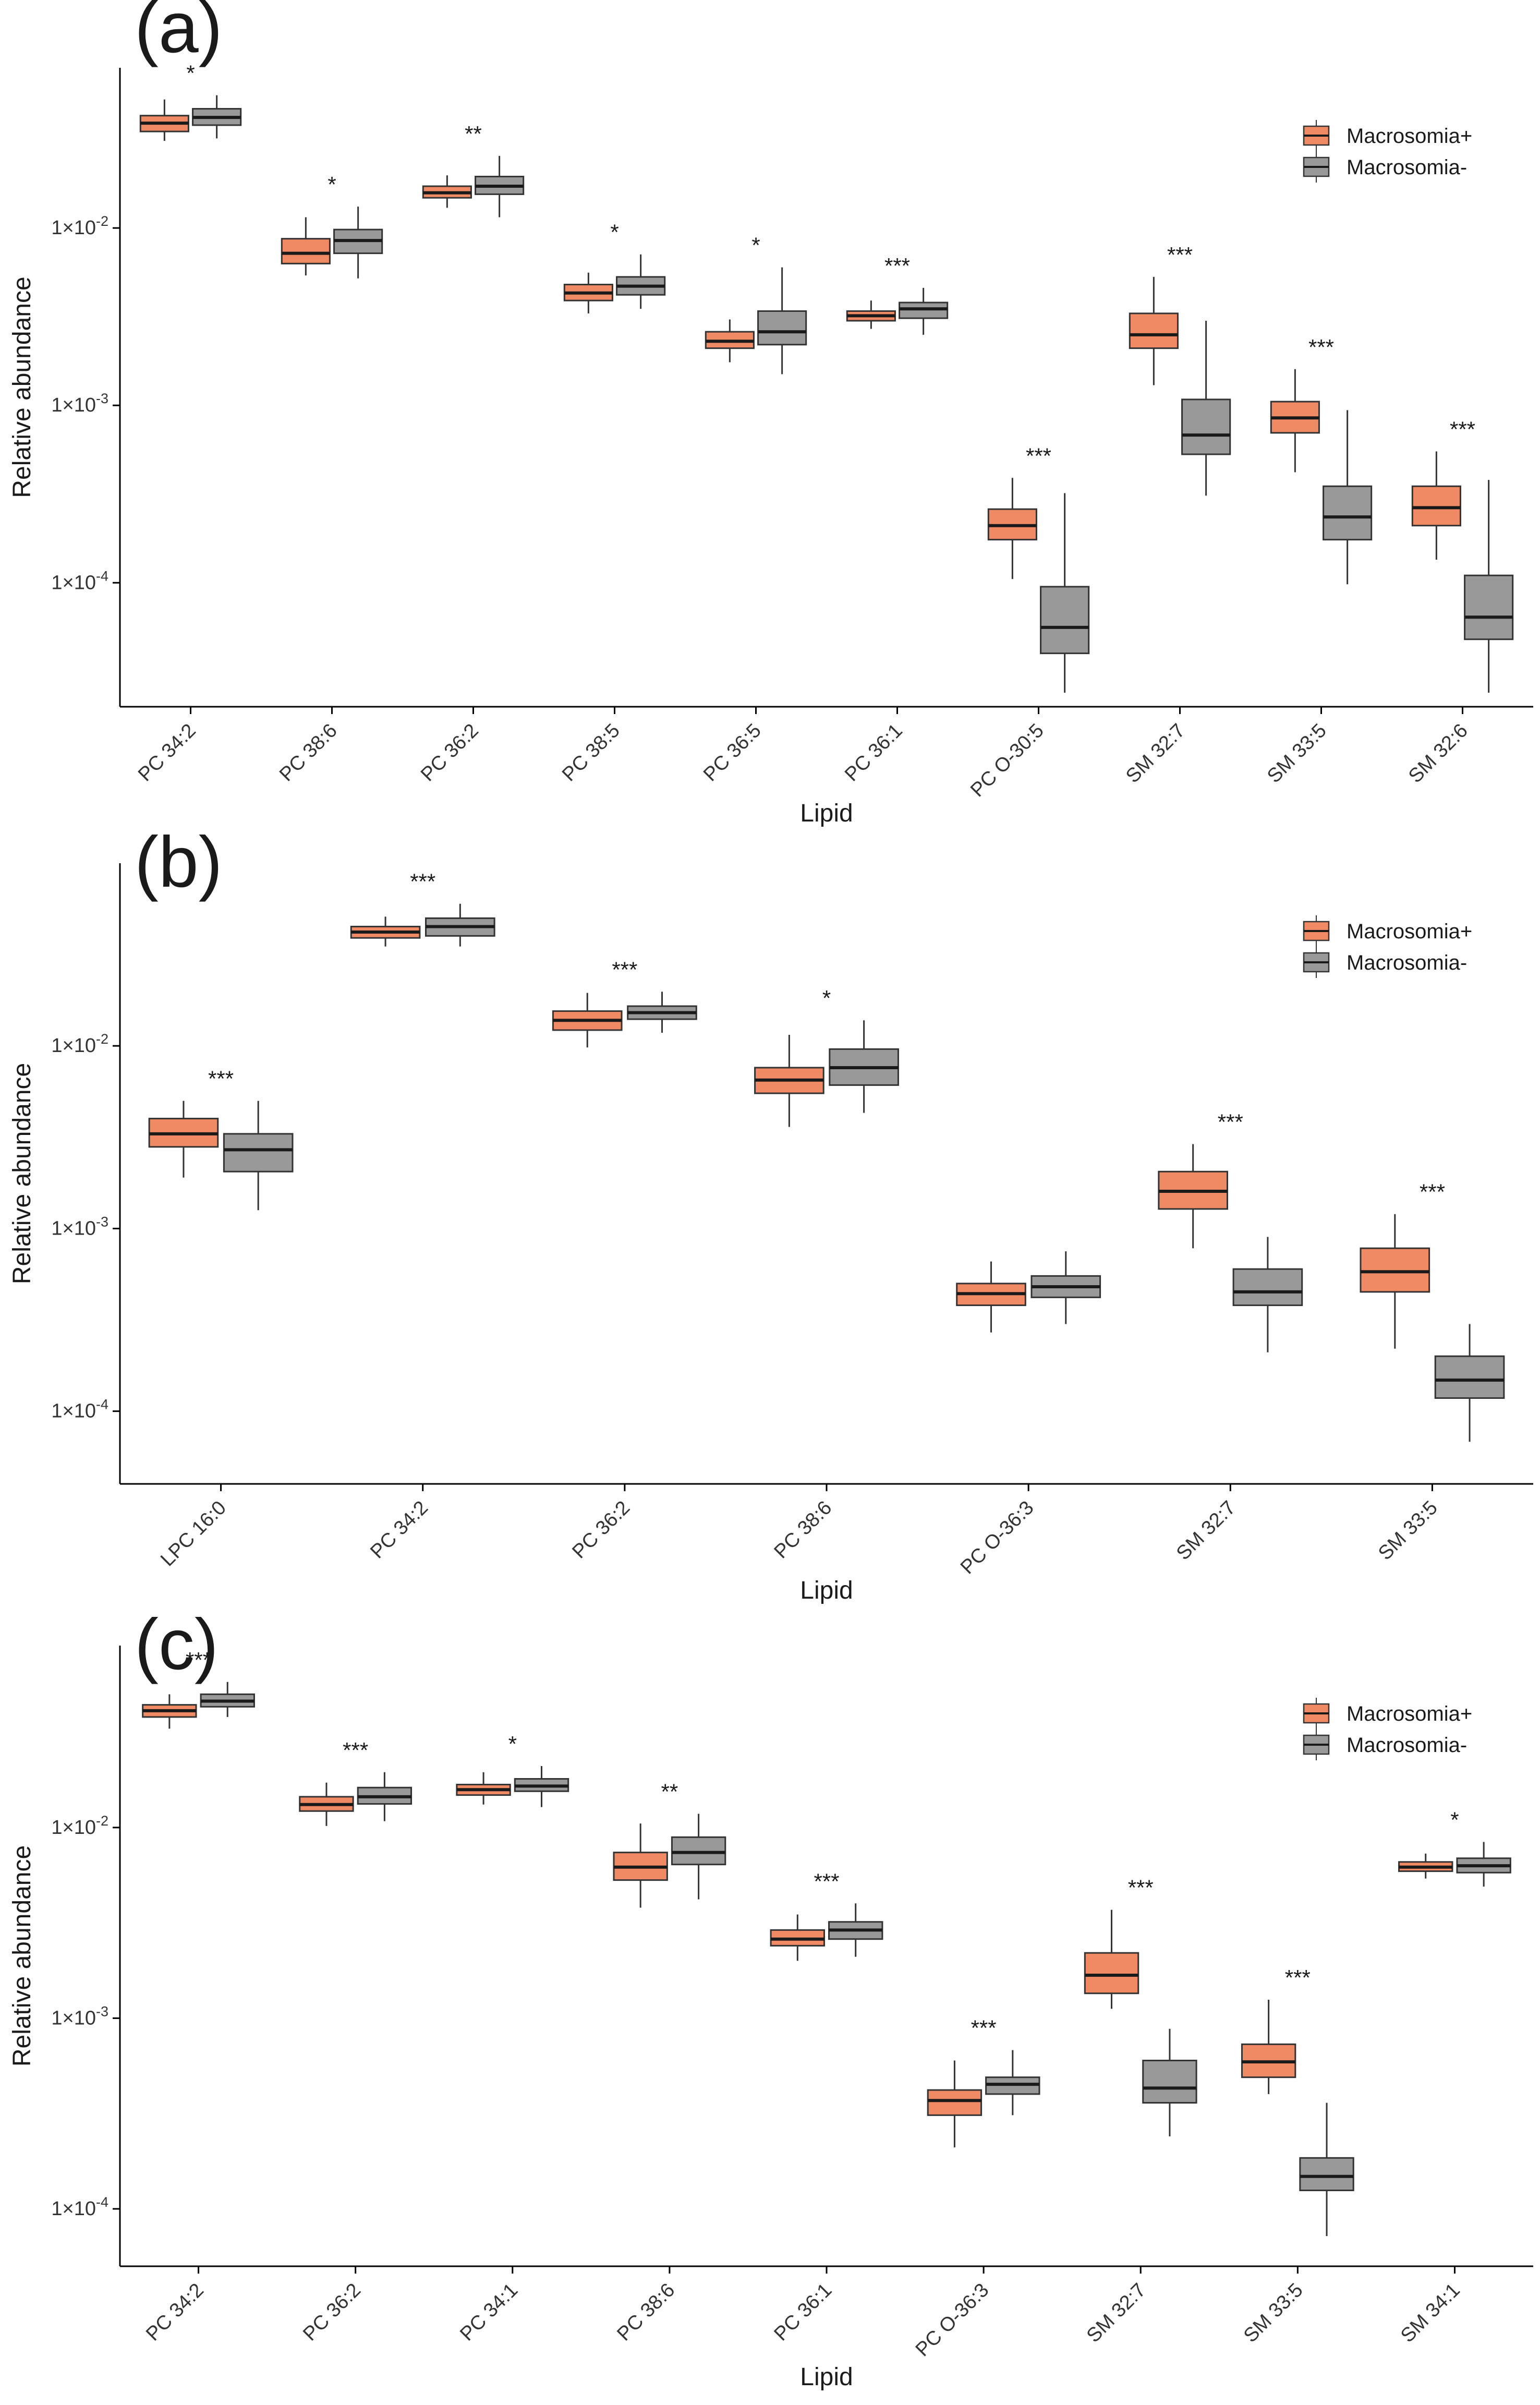 The height and width of the screenshot is (2405, 1540). I want to click on x-tick-label: PC 34:1, so click(489, 2312).